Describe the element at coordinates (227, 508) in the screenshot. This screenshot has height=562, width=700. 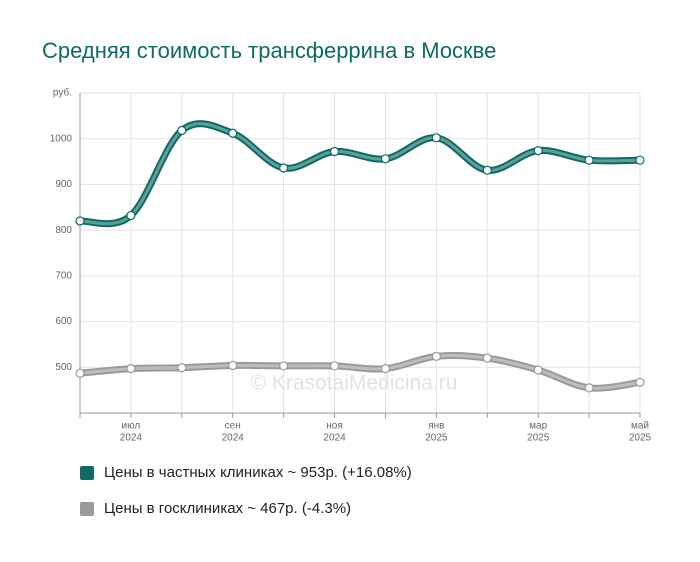
I see `legend-label: Цены в госклиниках ~ 467р. (-4.3%)` at that location.